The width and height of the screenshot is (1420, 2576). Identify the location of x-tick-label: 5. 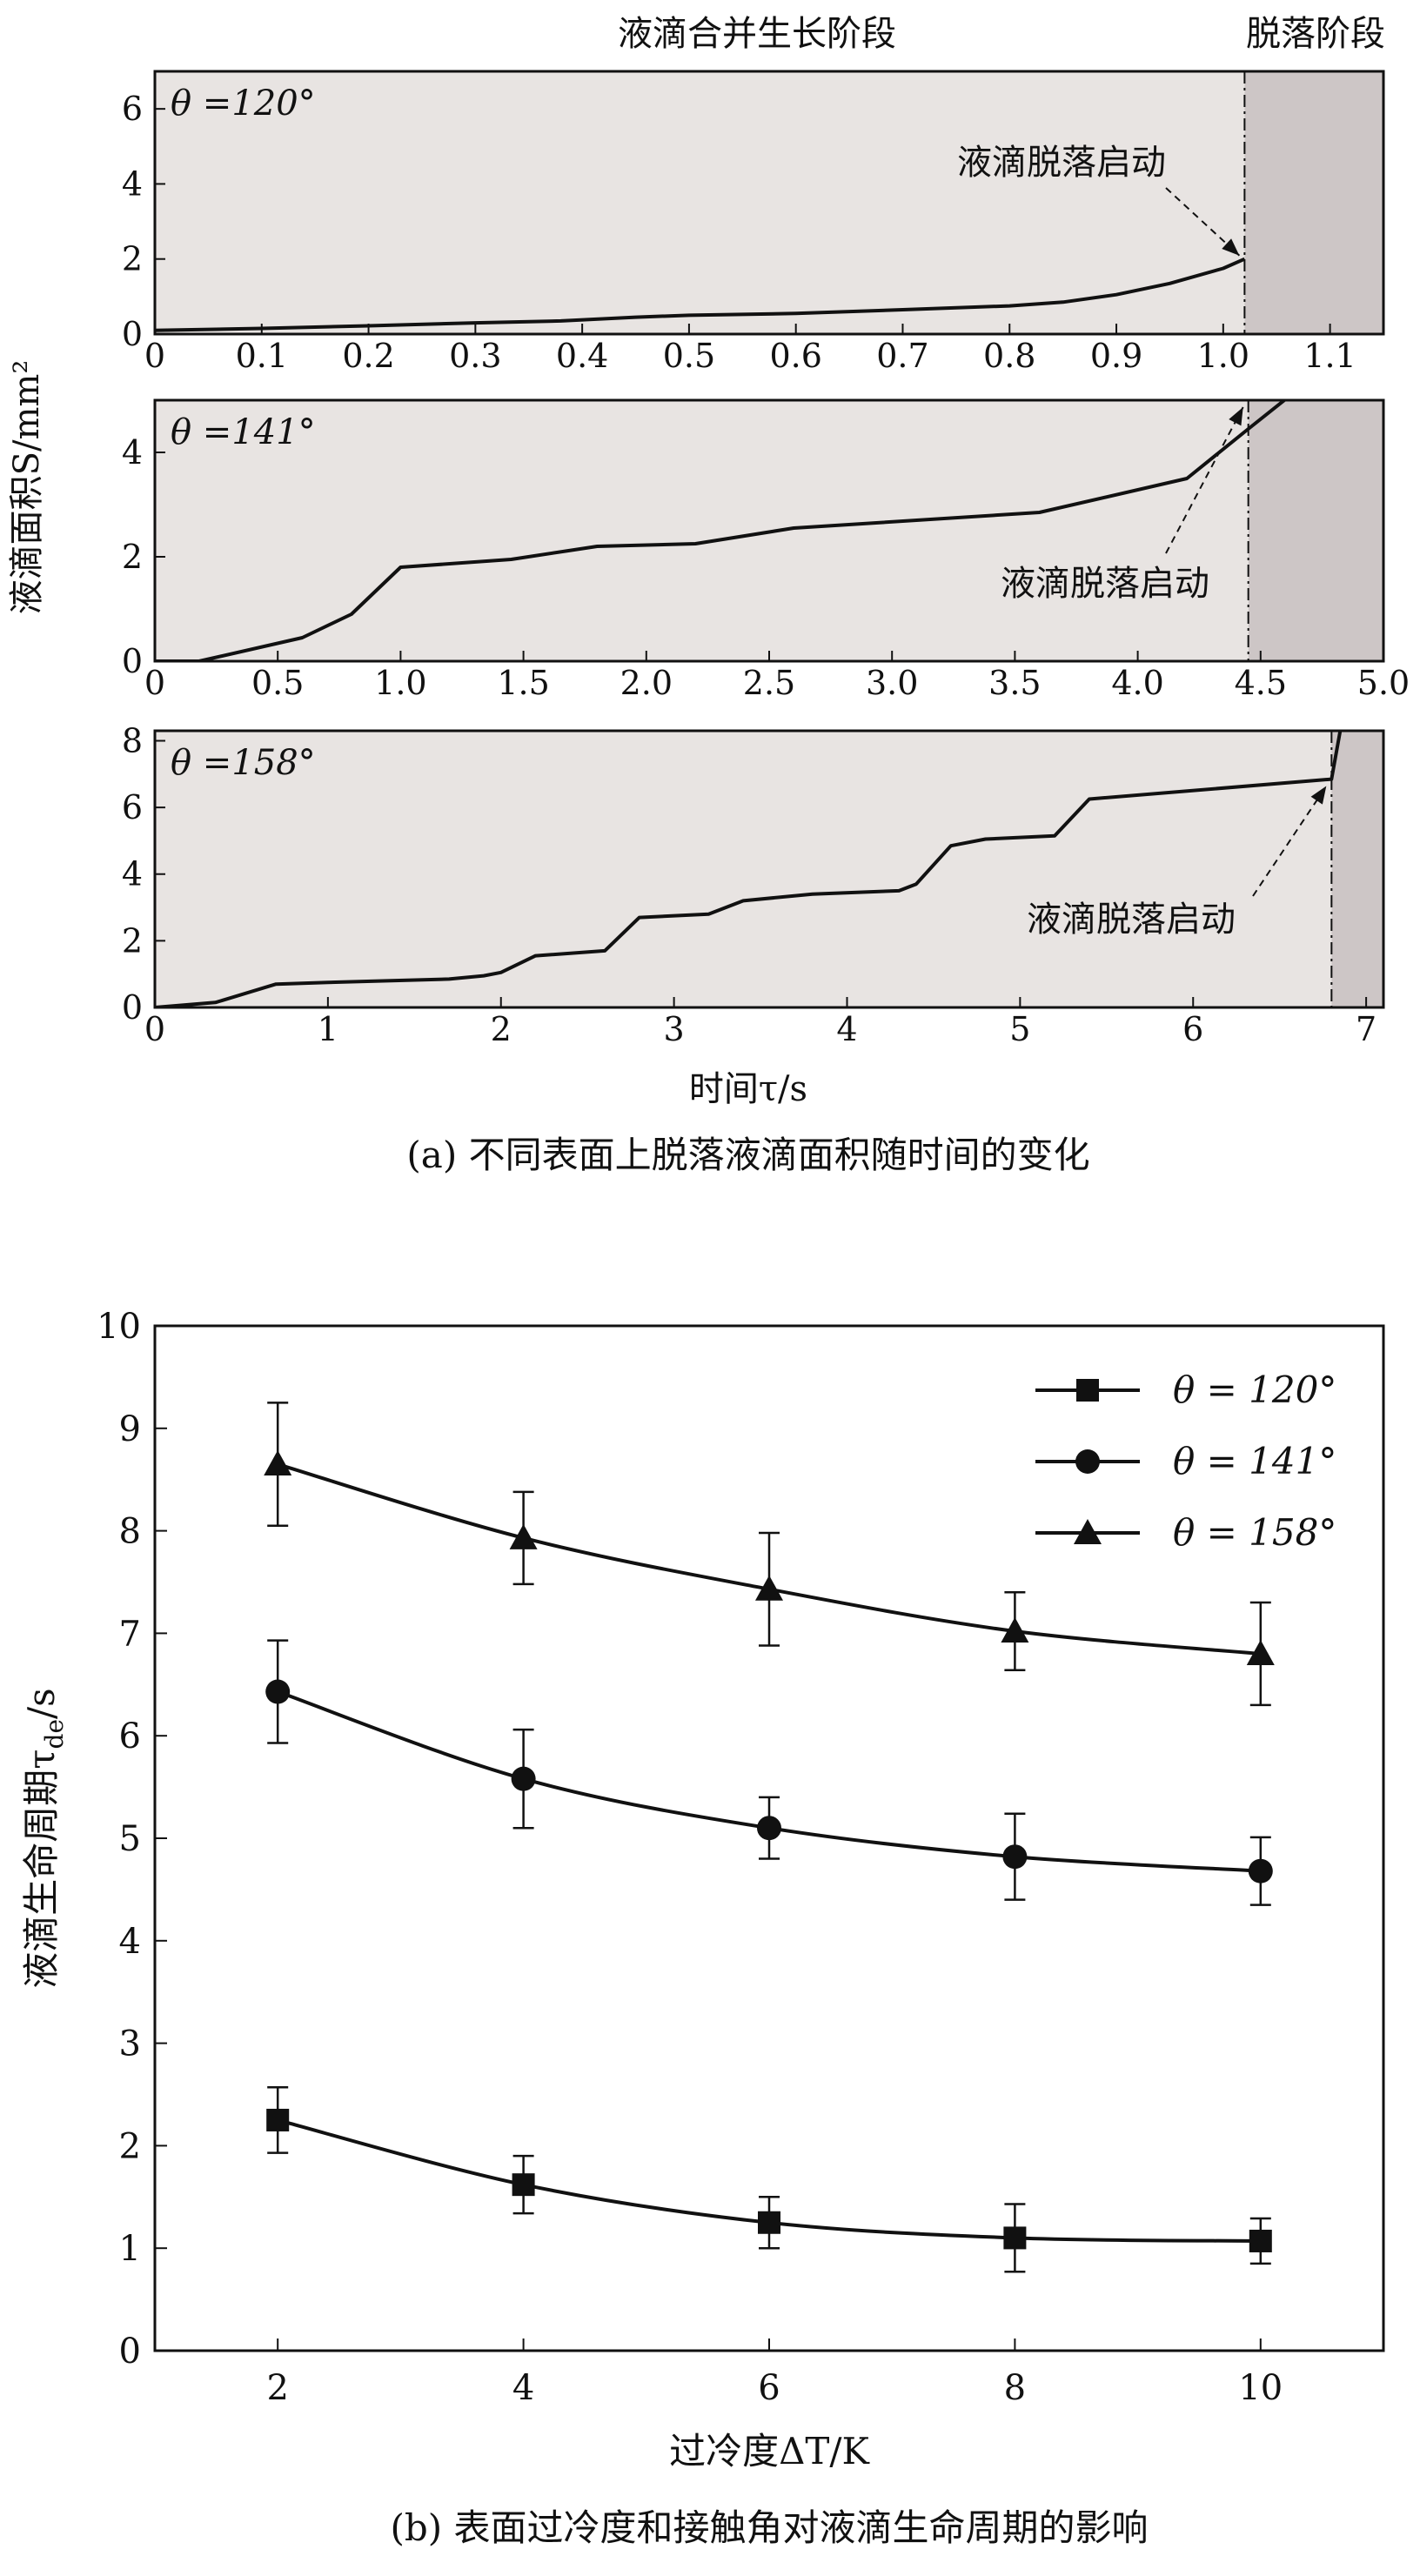
(1020, 1029).